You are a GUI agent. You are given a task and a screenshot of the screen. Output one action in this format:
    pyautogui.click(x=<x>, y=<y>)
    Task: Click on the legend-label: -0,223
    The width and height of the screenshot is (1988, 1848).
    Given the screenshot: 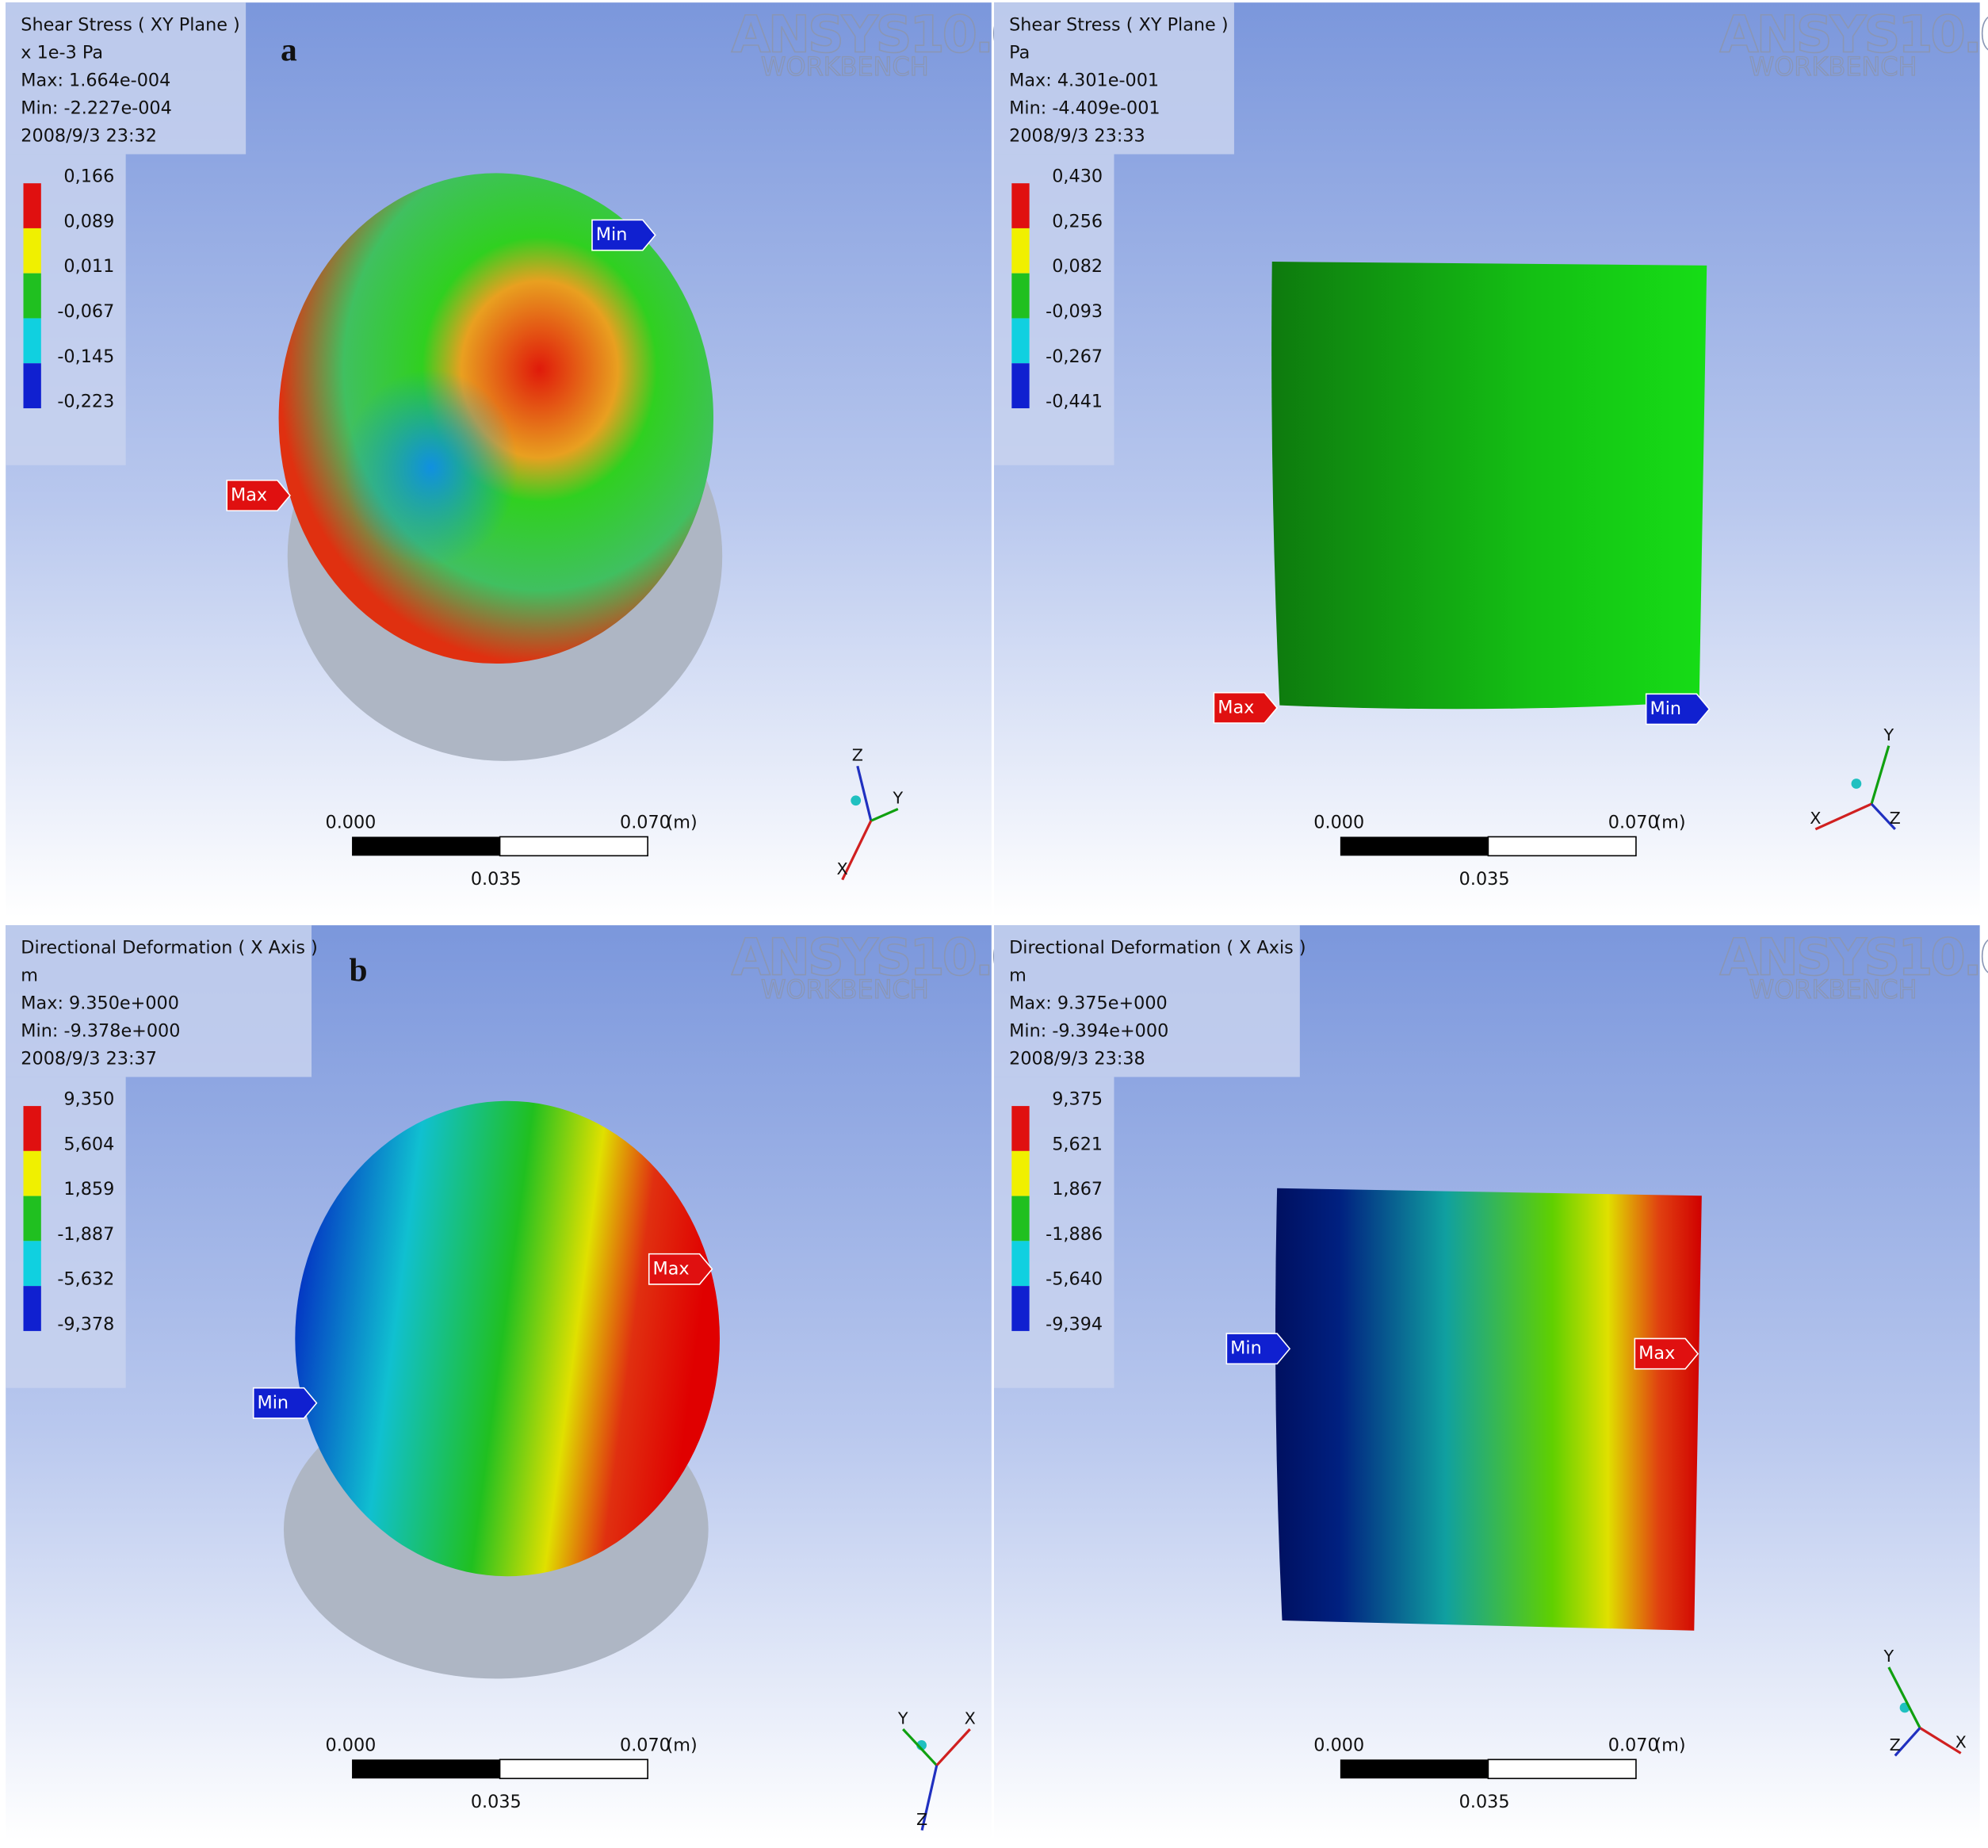 What is the action you would take?
    pyautogui.click(x=85, y=402)
    